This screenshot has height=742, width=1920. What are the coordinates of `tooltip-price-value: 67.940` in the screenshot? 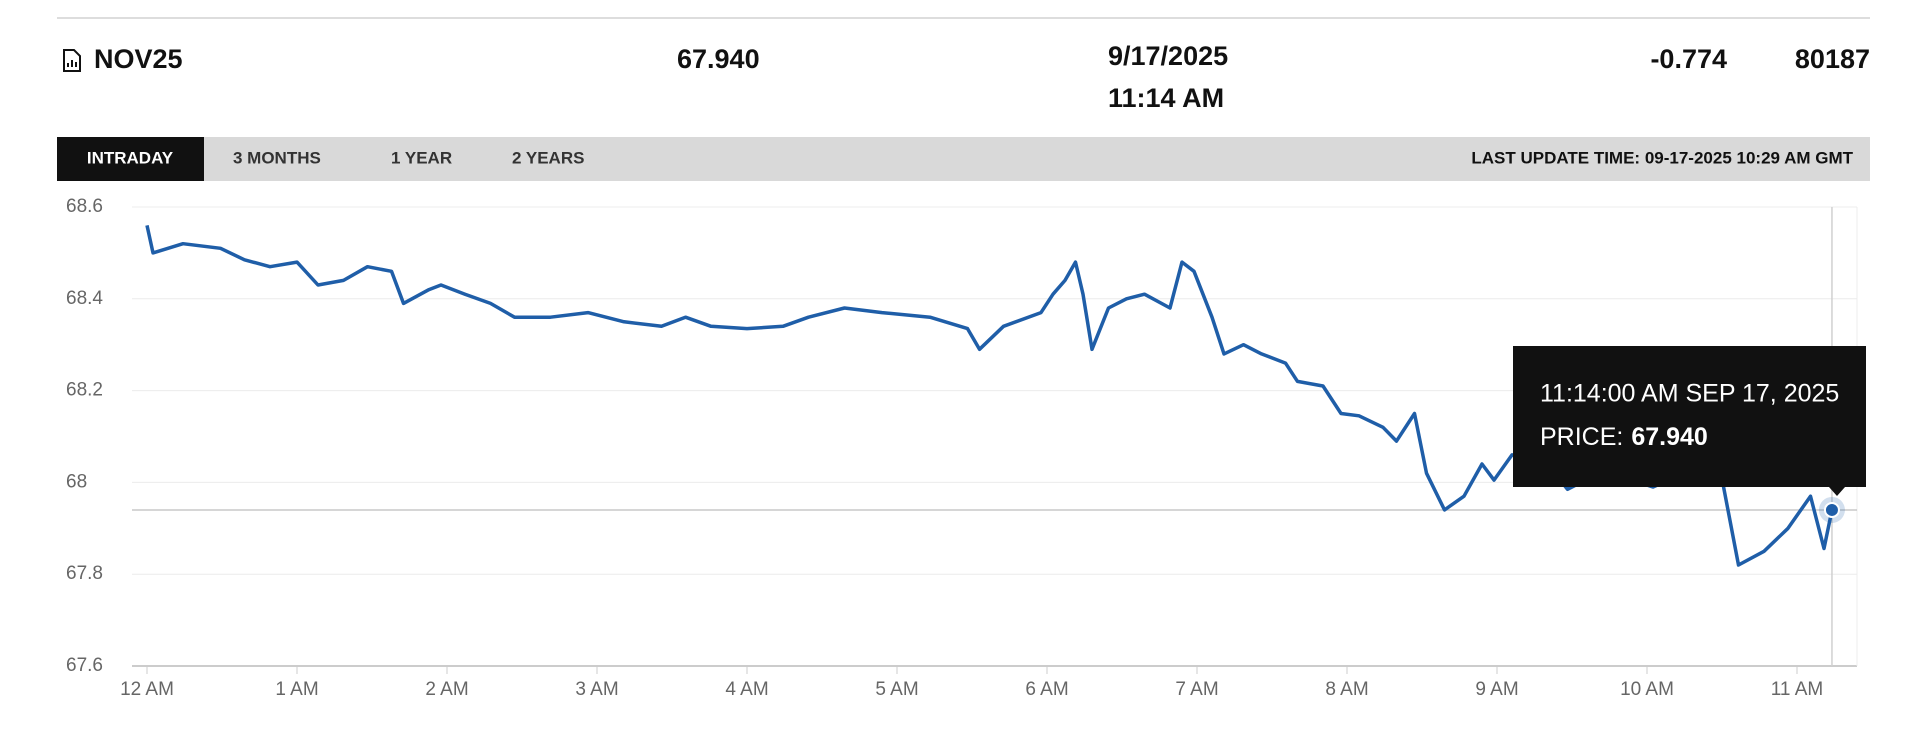 It's located at (1669, 437).